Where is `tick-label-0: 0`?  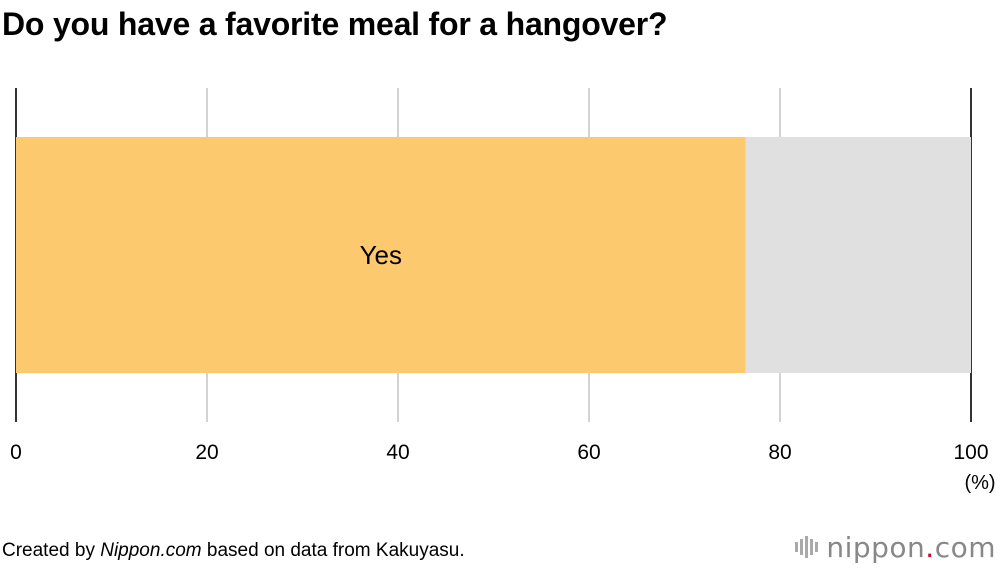
tick-label-0: 0 is located at coordinates (16, 452).